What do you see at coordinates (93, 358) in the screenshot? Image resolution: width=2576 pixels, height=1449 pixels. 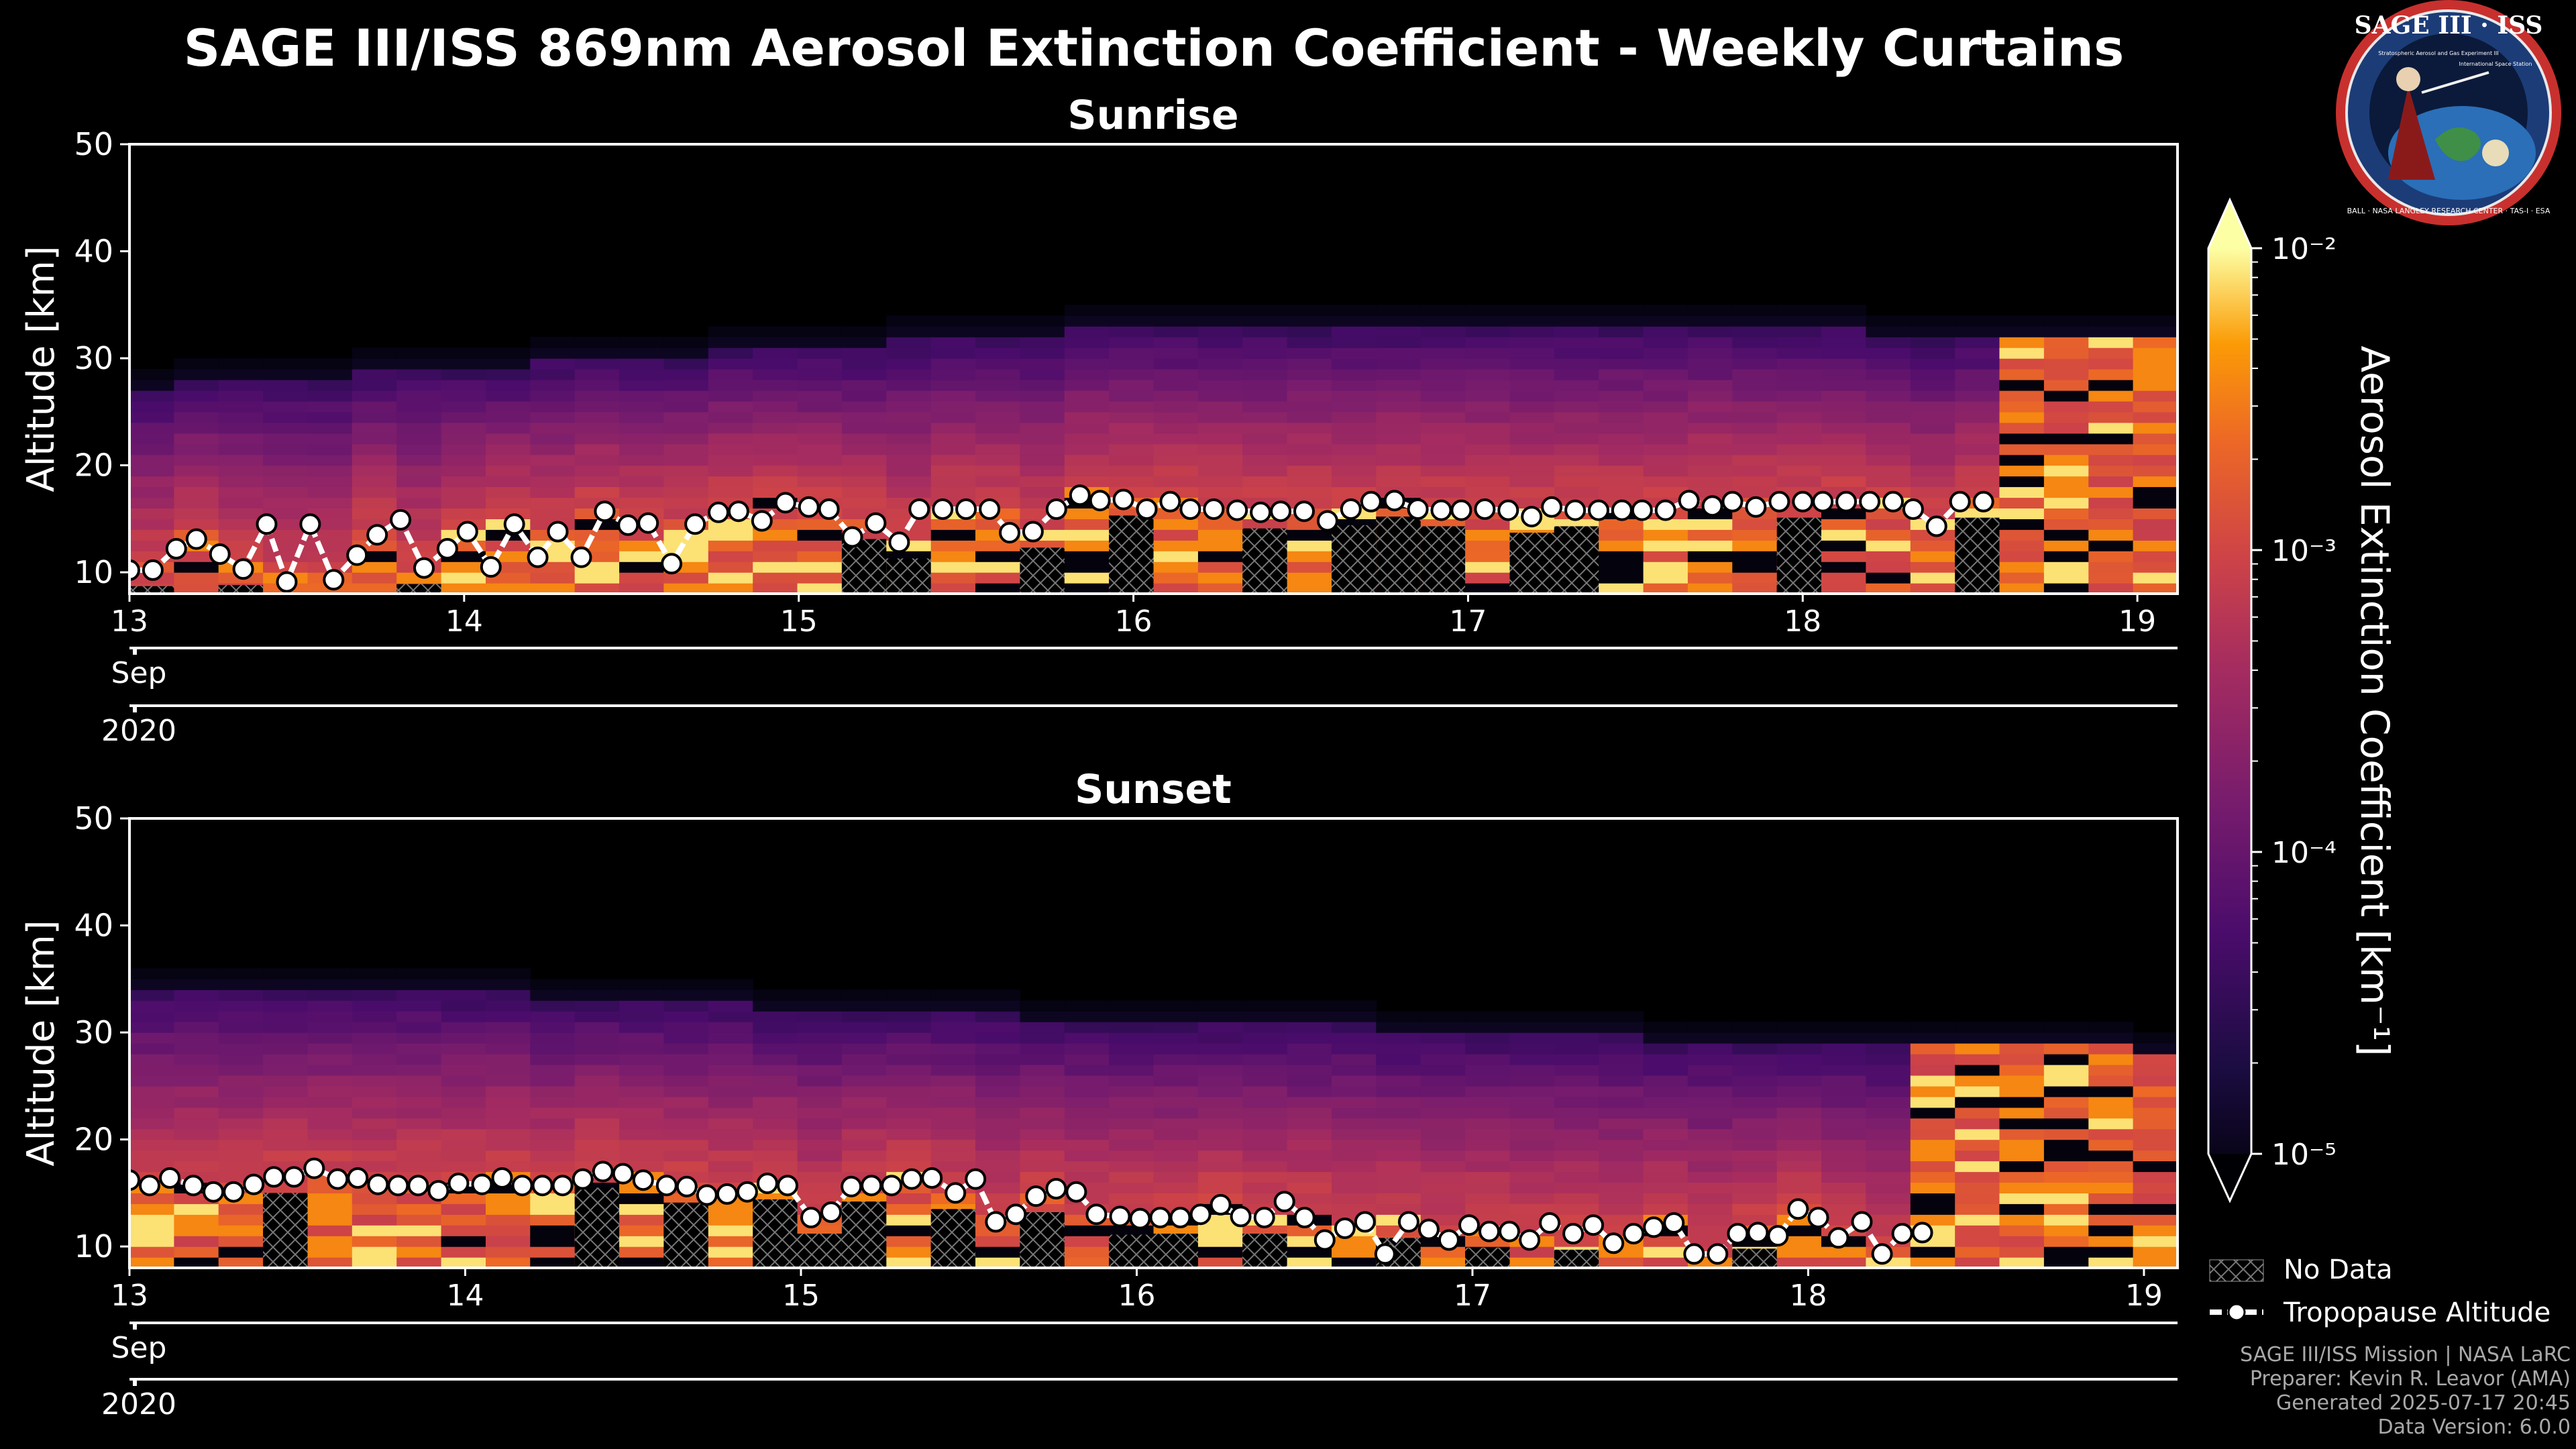 I see `y-tick-label: 30` at bounding box center [93, 358].